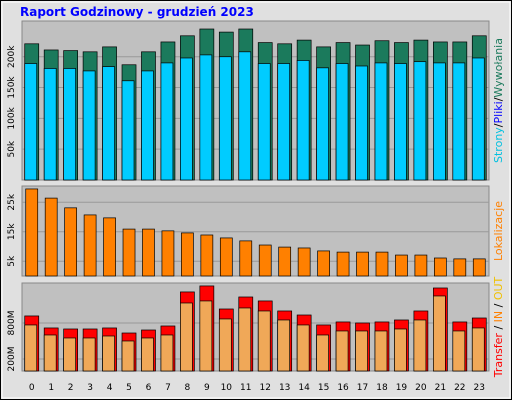 The width and height of the screenshot is (512, 404). I want to click on axis-label: Lokalizacje, so click(498, 231).